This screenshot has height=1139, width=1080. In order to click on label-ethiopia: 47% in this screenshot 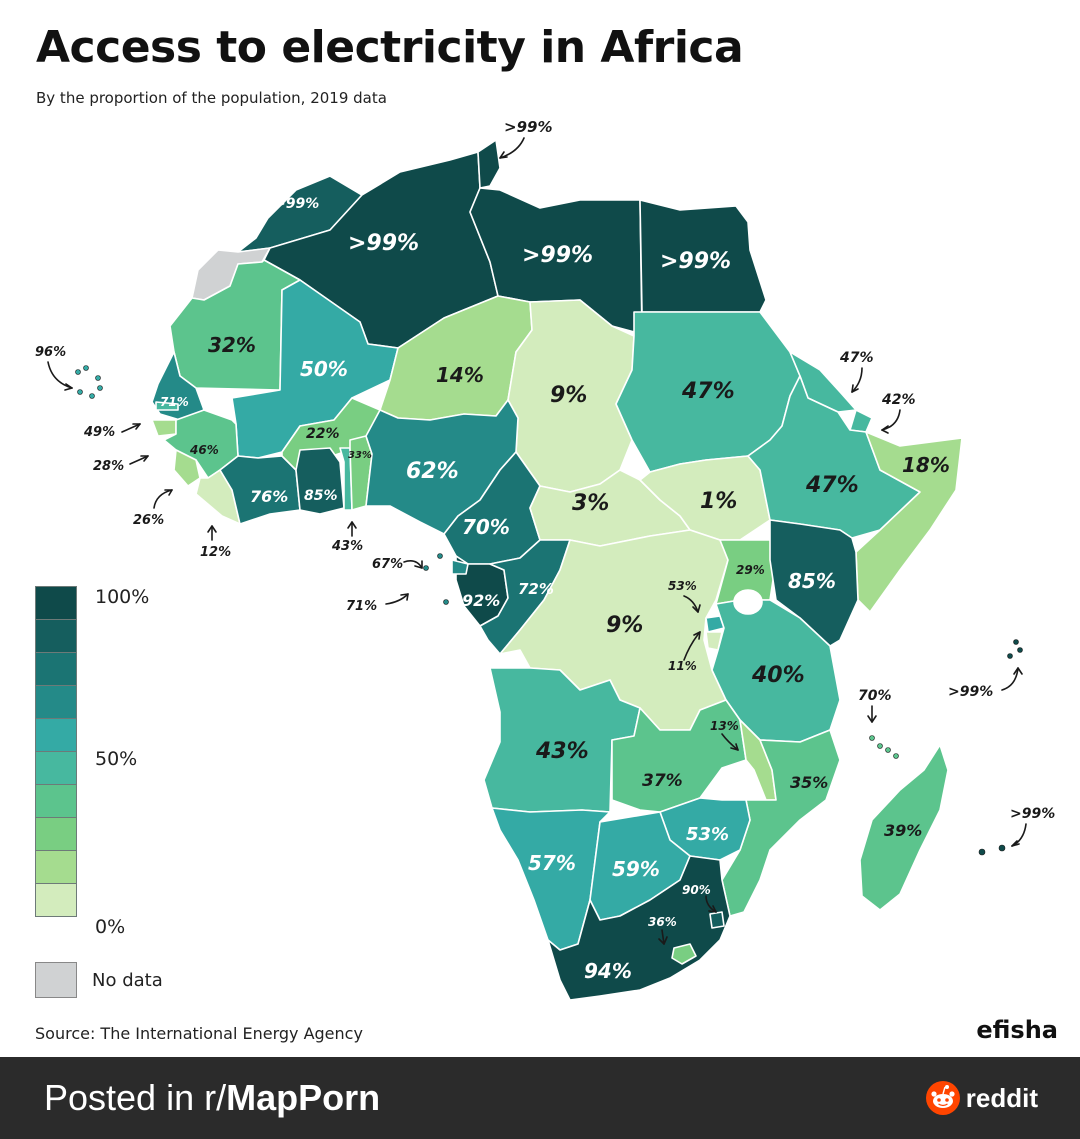, I will do `click(832, 485)`.